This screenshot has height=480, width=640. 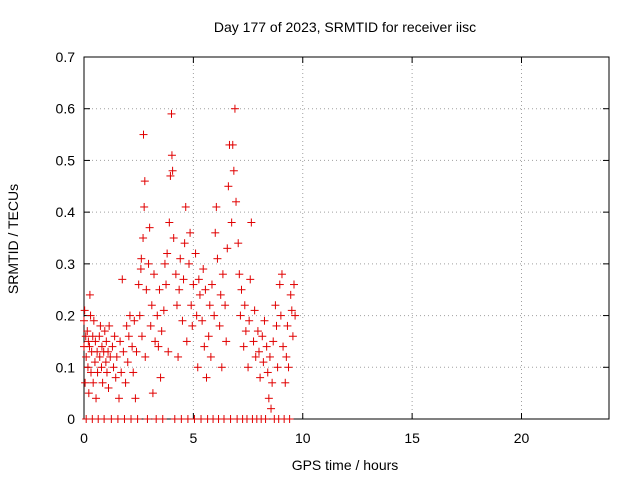 I want to click on x-tick-label: 15, so click(x=412, y=438).